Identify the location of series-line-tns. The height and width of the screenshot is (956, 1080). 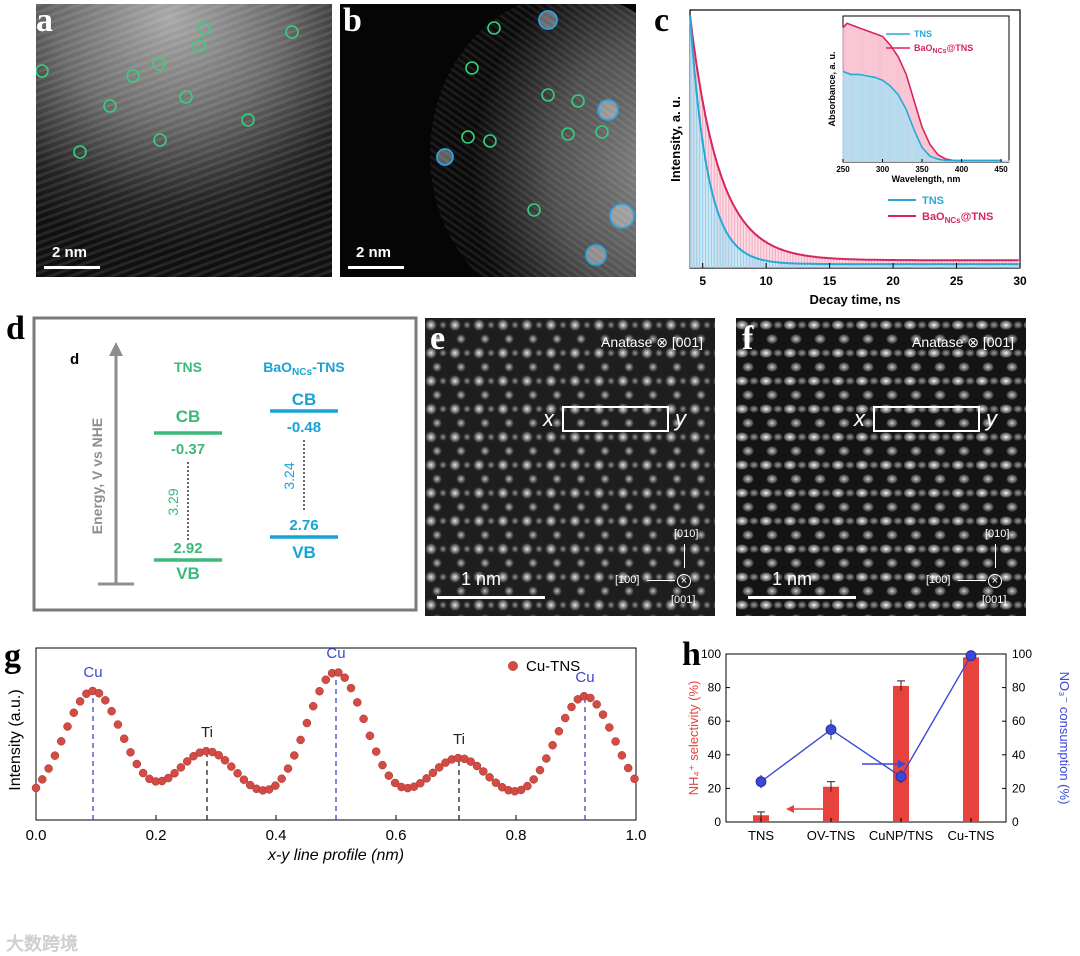
(854, 140).